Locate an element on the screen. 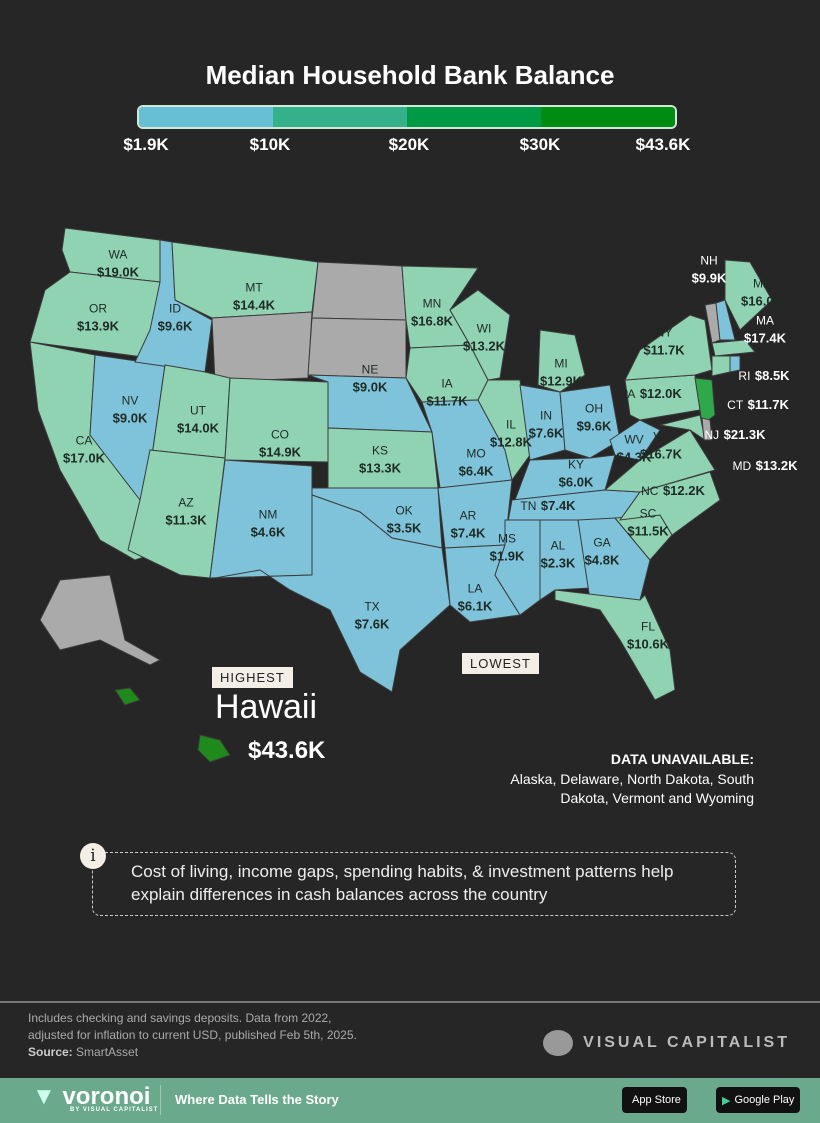 This screenshot has width=820, height=1123. state-abbr: MA is located at coordinates (764, 320).